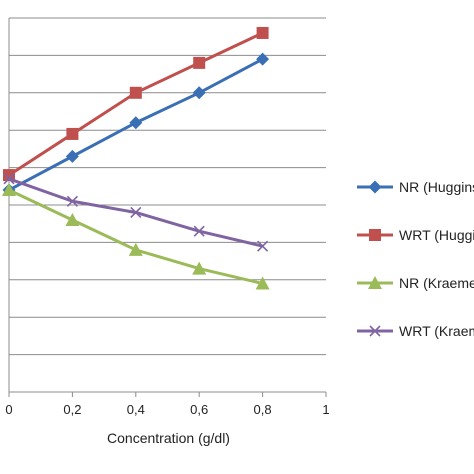  I want to click on x-tick-label: 0,8, so click(263, 409).